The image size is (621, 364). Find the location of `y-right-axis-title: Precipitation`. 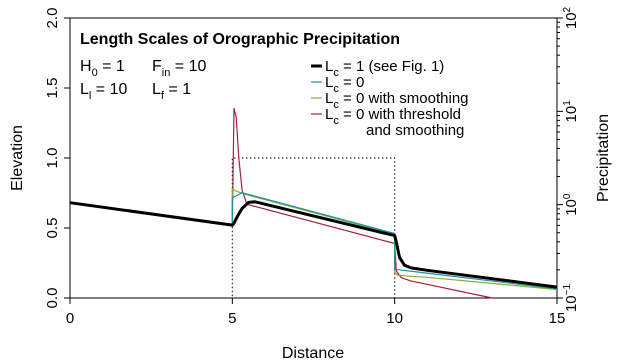

y-right-axis-title: Precipitation is located at coordinates (603, 158).